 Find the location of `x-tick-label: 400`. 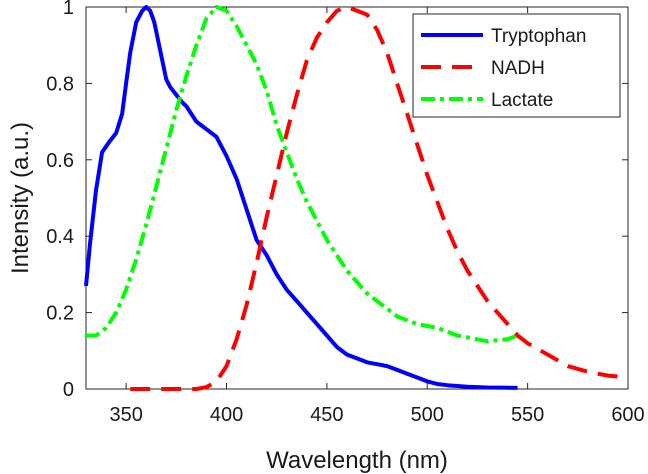

x-tick-label: 400 is located at coordinates (226, 415).